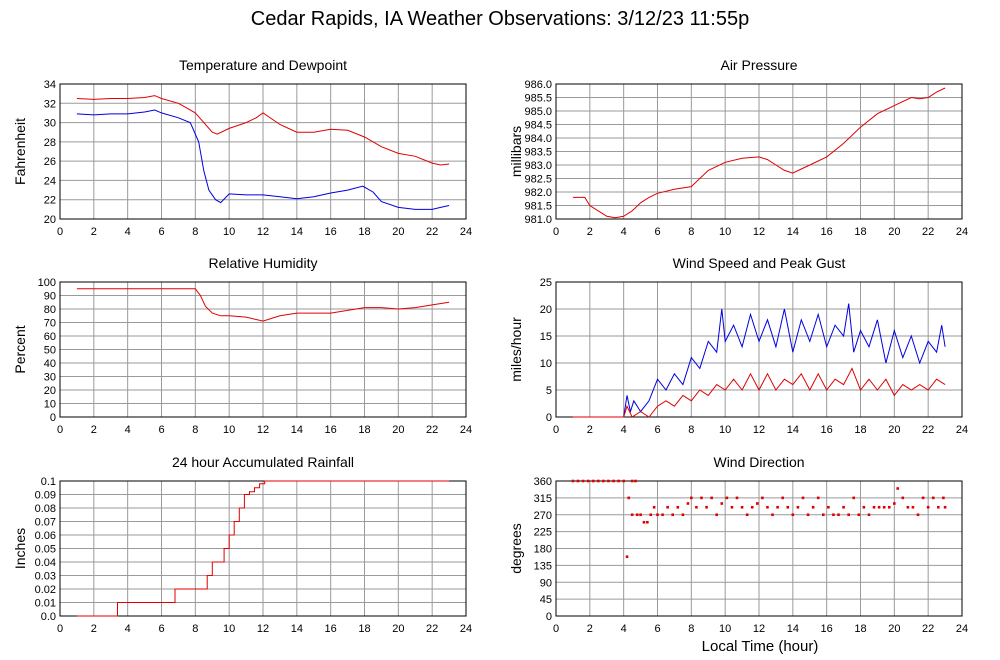 This screenshot has height=660, width=1000. I want to click on y-tick-label: 0, so click(549, 617).